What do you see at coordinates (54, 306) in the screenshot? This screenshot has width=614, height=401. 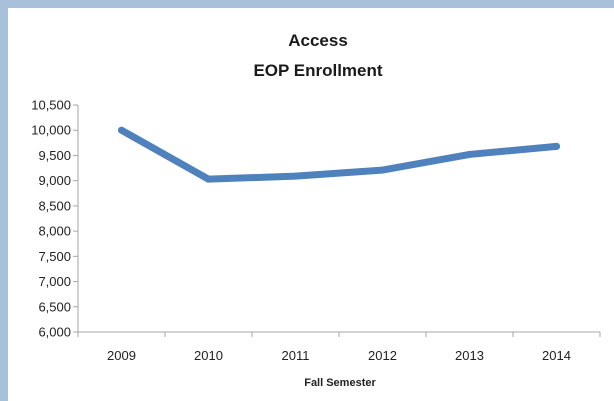 I see `y-tick-label: 6,500` at bounding box center [54, 306].